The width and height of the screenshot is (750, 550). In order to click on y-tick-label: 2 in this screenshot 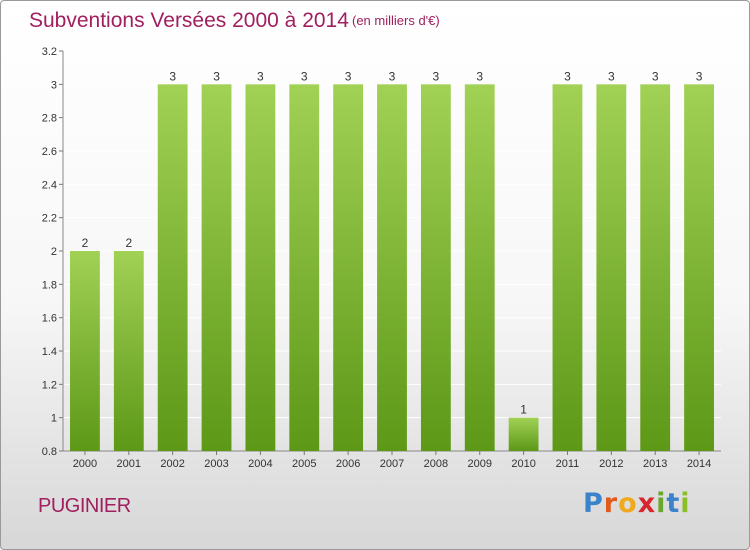, I will do `click(54, 252)`.